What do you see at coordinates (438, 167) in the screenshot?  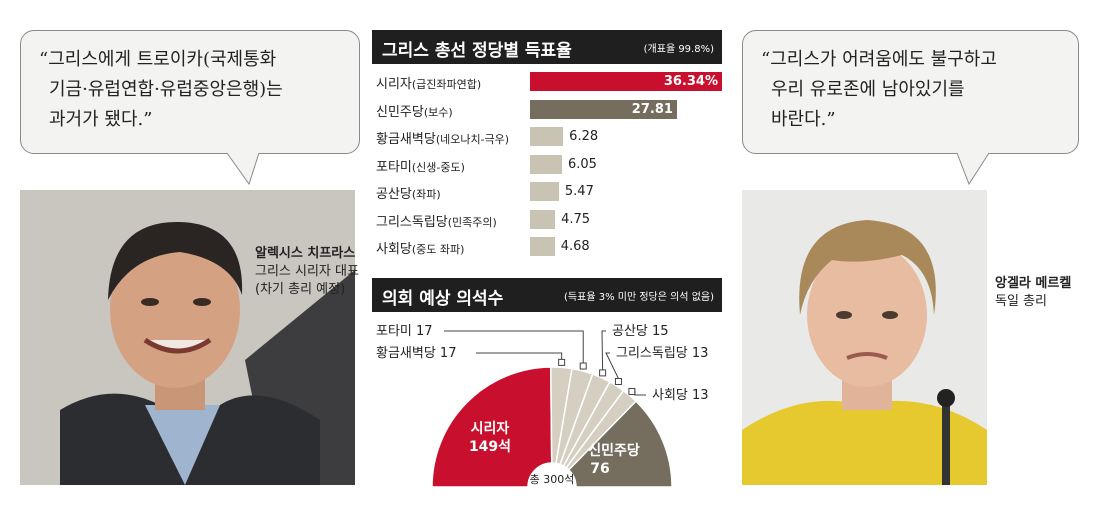 I see `bar-label-note: (신생-중도)` at bounding box center [438, 167].